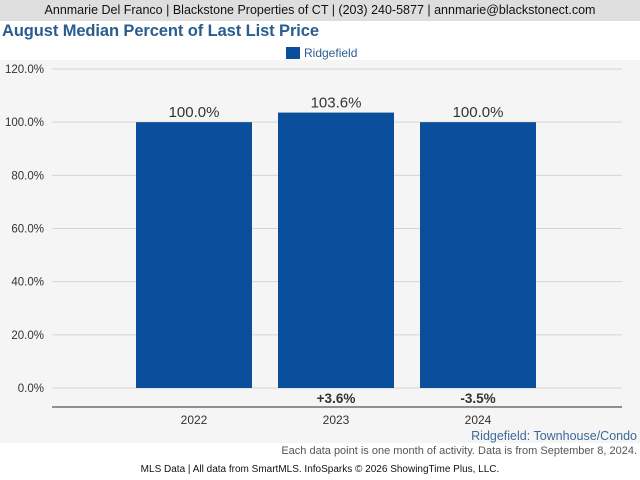  What do you see at coordinates (477, 398) in the screenshot?
I see `change-label: -3.5%` at bounding box center [477, 398].